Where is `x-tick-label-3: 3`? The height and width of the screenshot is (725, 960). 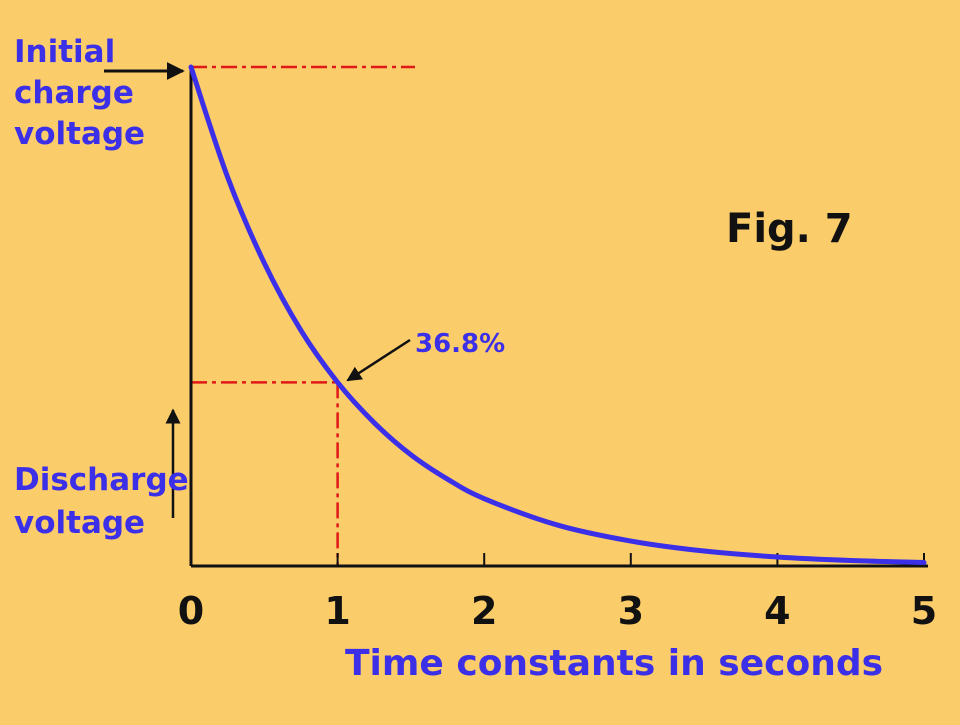 x-tick-label-3: 3 is located at coordinates (631, 611).